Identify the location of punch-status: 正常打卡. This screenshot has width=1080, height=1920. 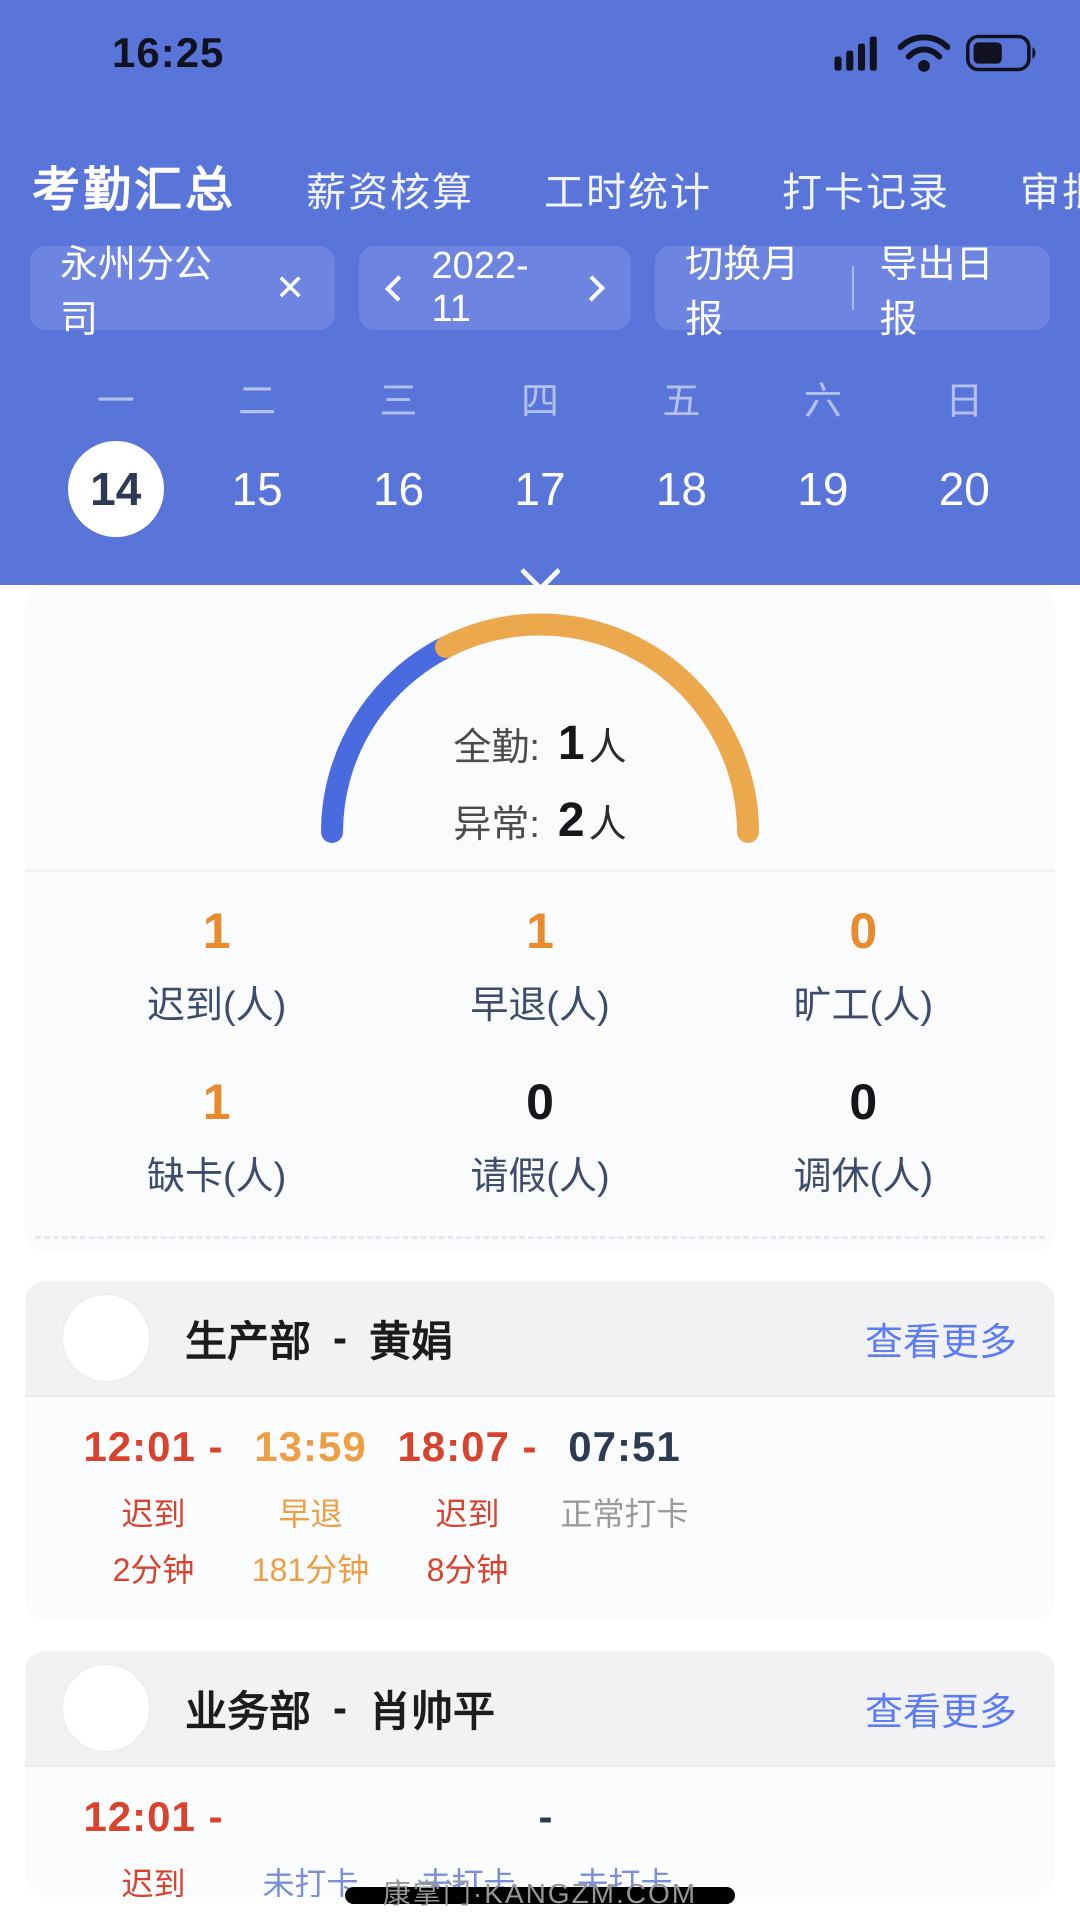
(624, 1514).